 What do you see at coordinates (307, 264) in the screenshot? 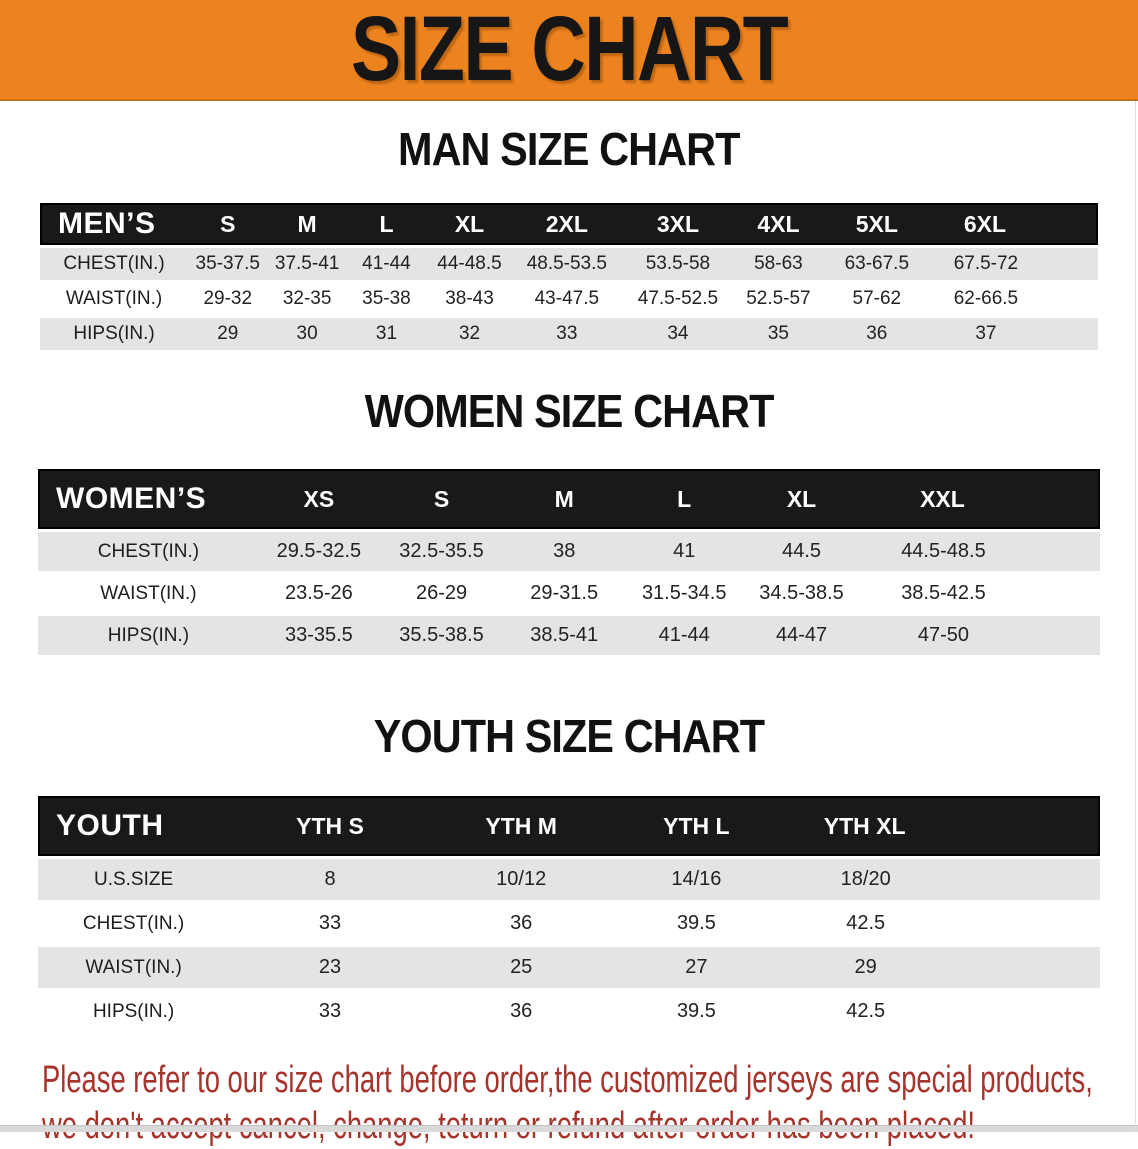
I see `measurement-value: 37.5-41` at bounding box center [307, 264].